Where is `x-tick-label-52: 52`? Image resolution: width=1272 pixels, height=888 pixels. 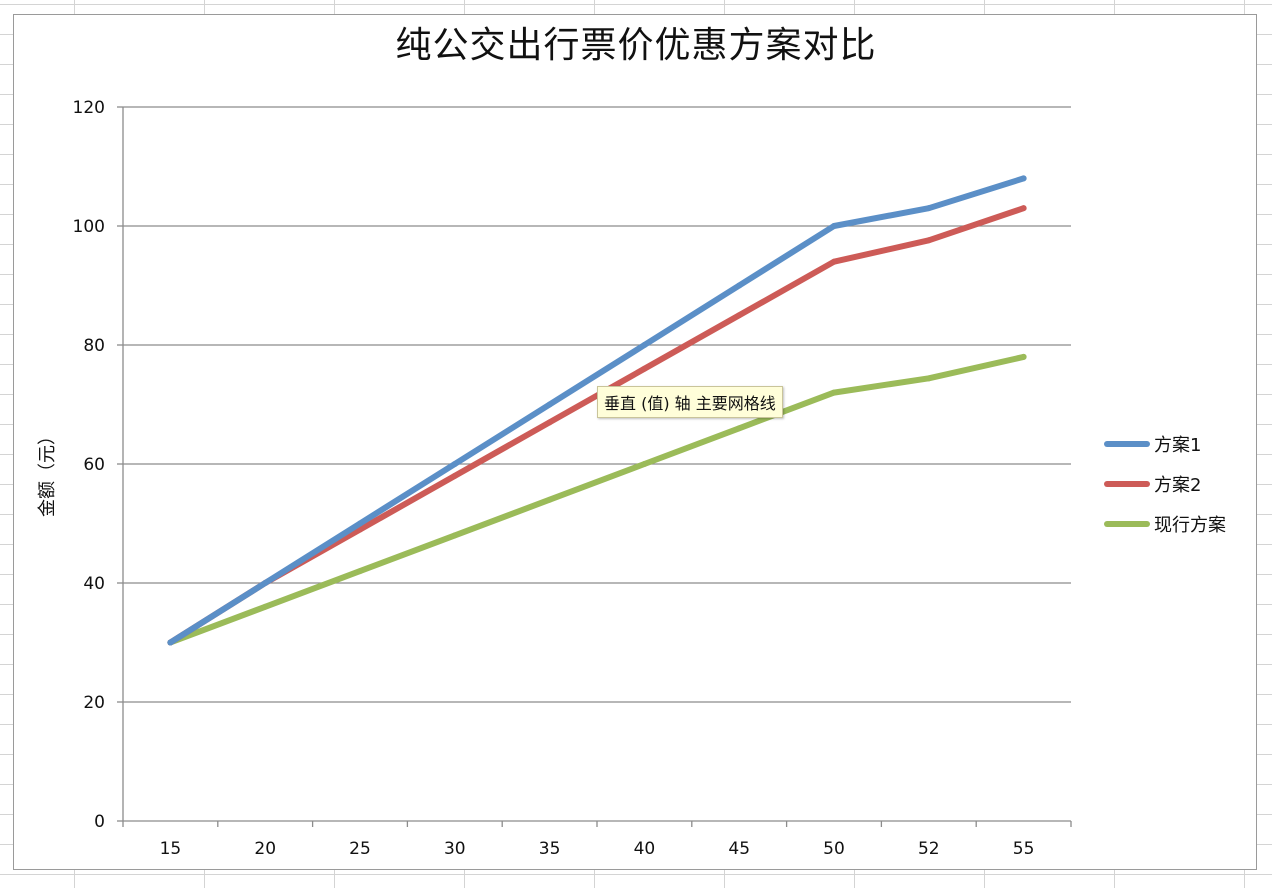 x-tick-label-52: 52 is located at coordinates (929, 849).